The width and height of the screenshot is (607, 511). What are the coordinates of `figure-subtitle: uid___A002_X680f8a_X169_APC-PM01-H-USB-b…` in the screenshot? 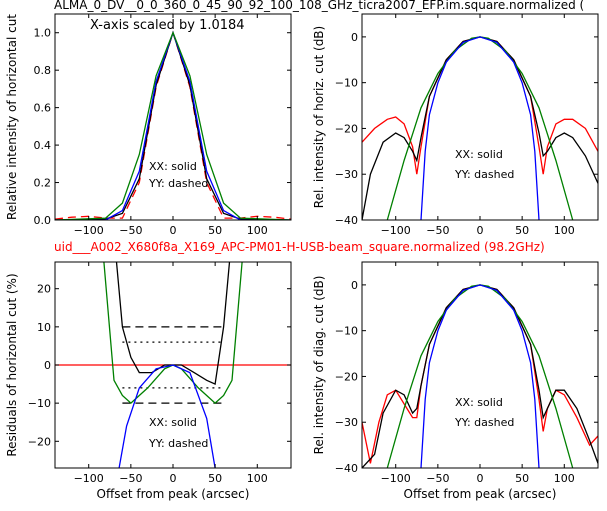 It's located at (299, 247).